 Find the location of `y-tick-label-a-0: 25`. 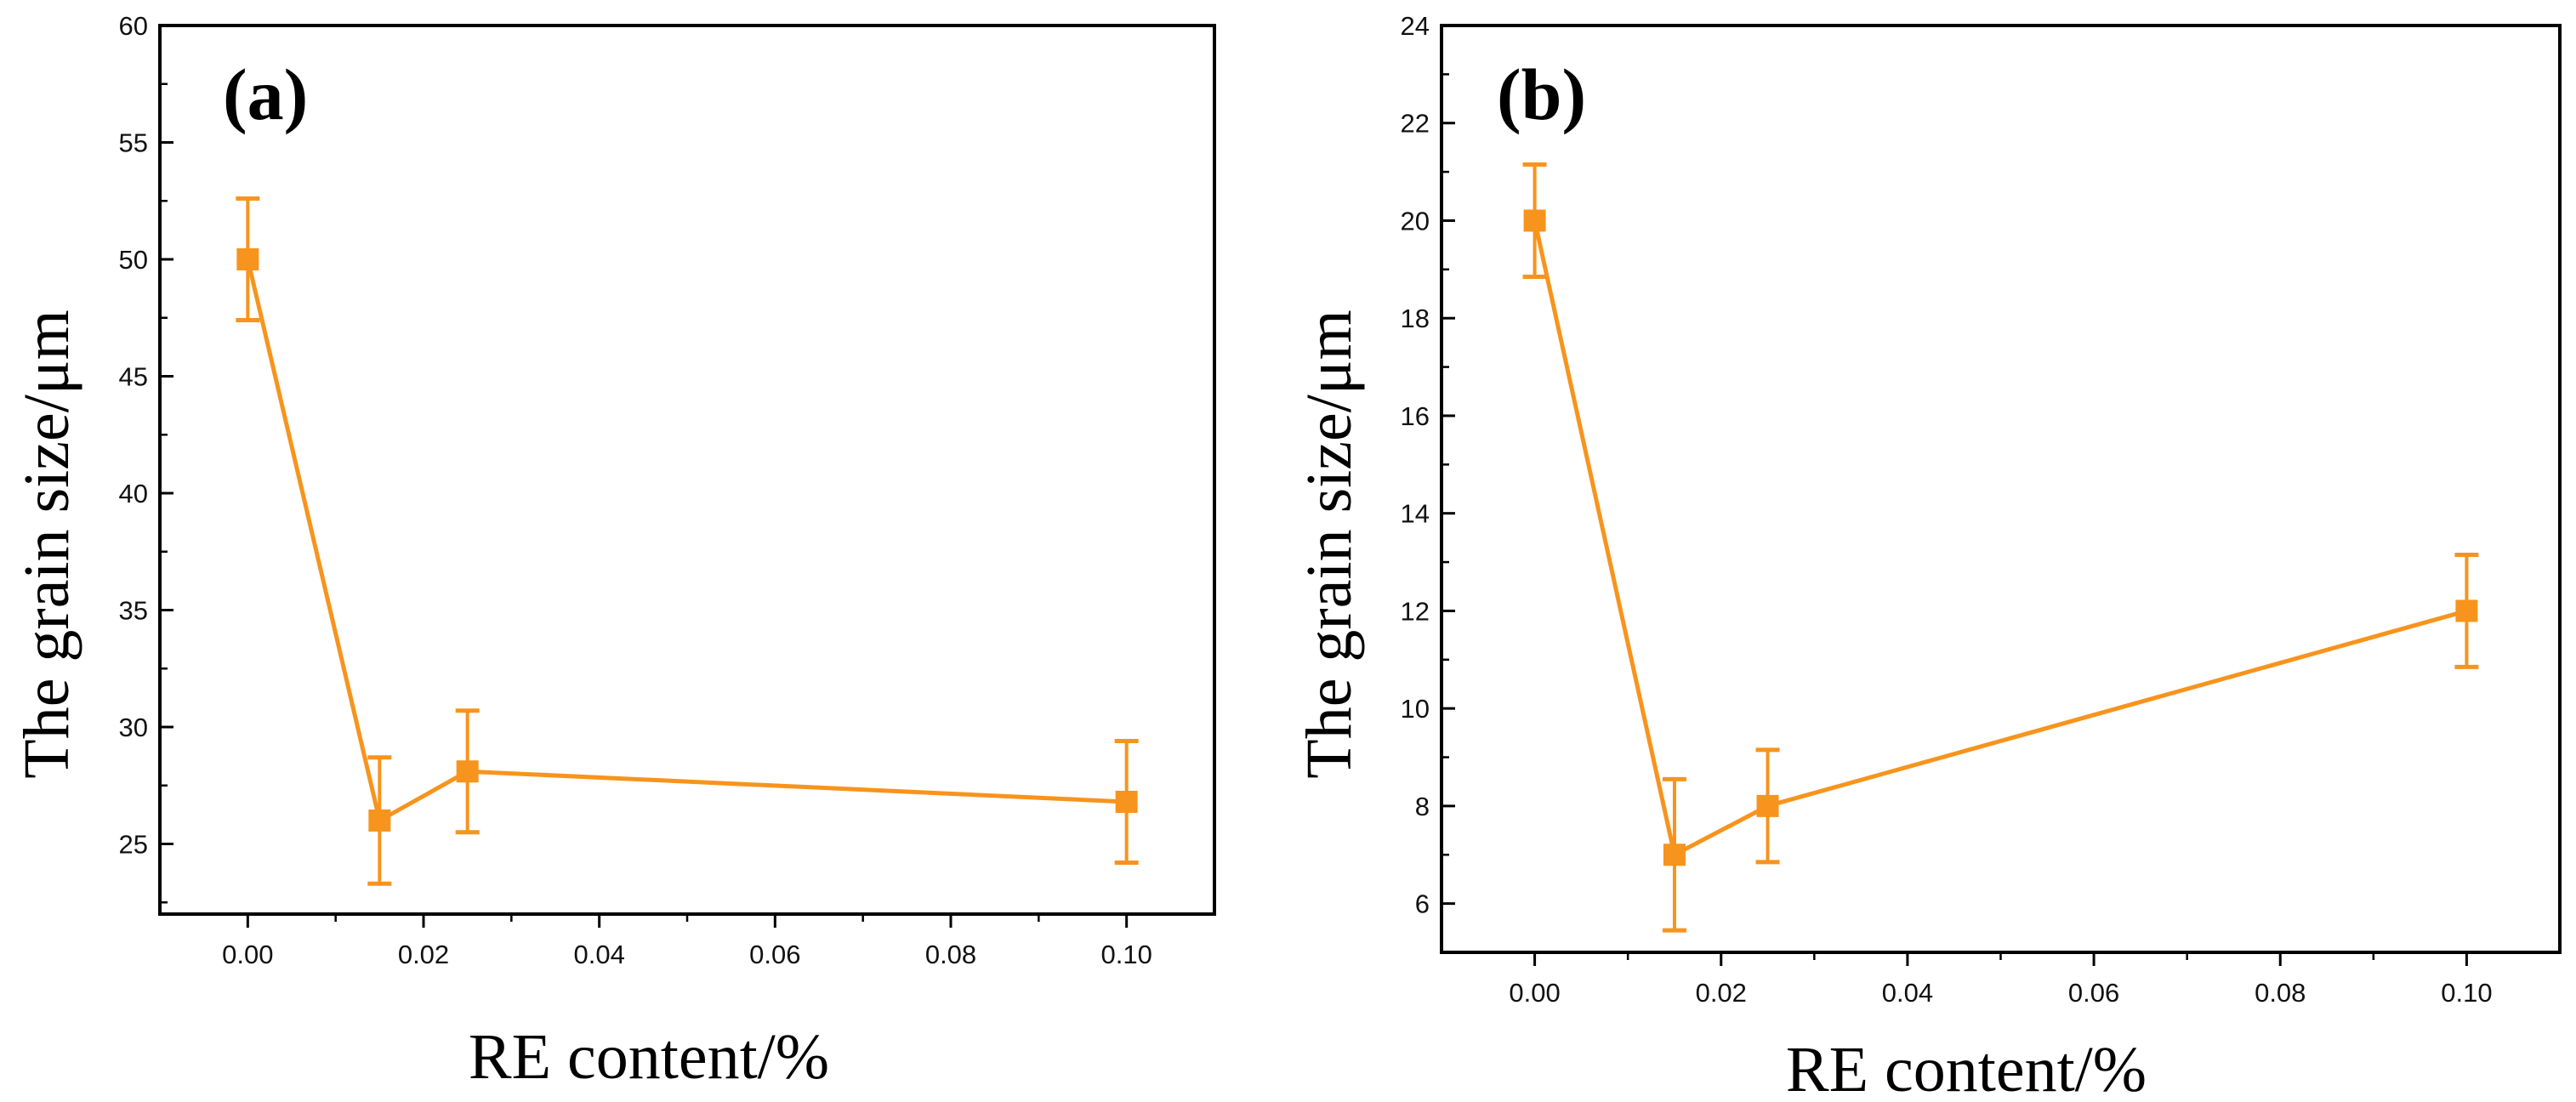

y-tick-label-a-0: 25 is located at coordinates (133, 845).